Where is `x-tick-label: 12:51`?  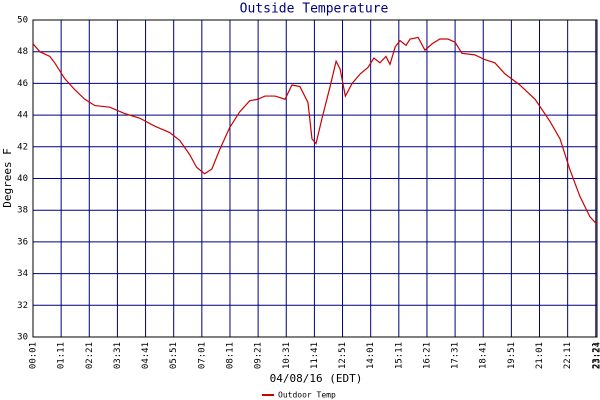
x-tick-label: 12:51 is located at coordinates (343, 355).